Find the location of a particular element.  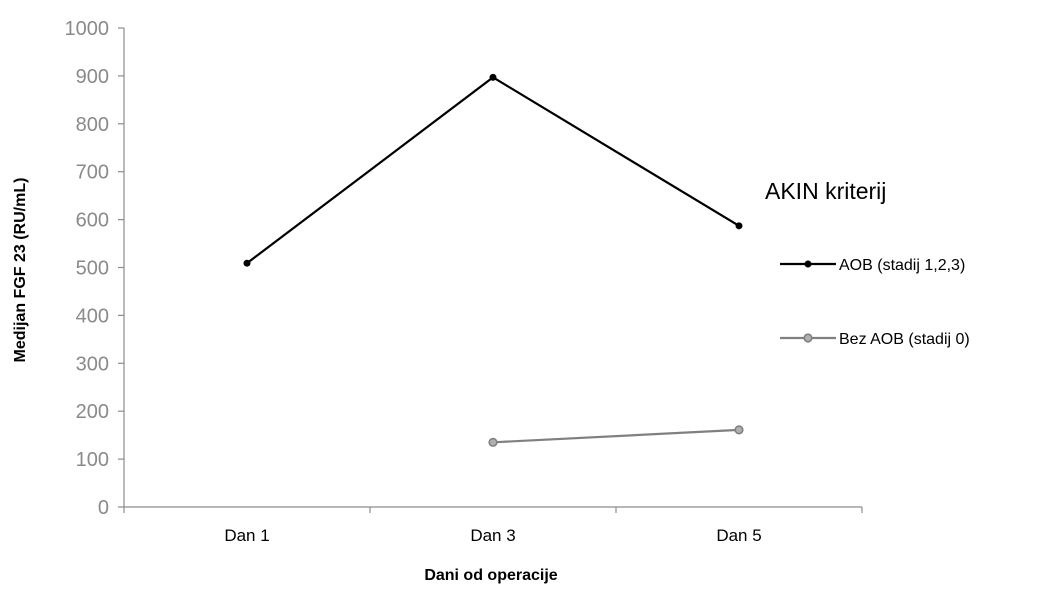

y-tick-label: 900 is located at coordinates (92, 77).